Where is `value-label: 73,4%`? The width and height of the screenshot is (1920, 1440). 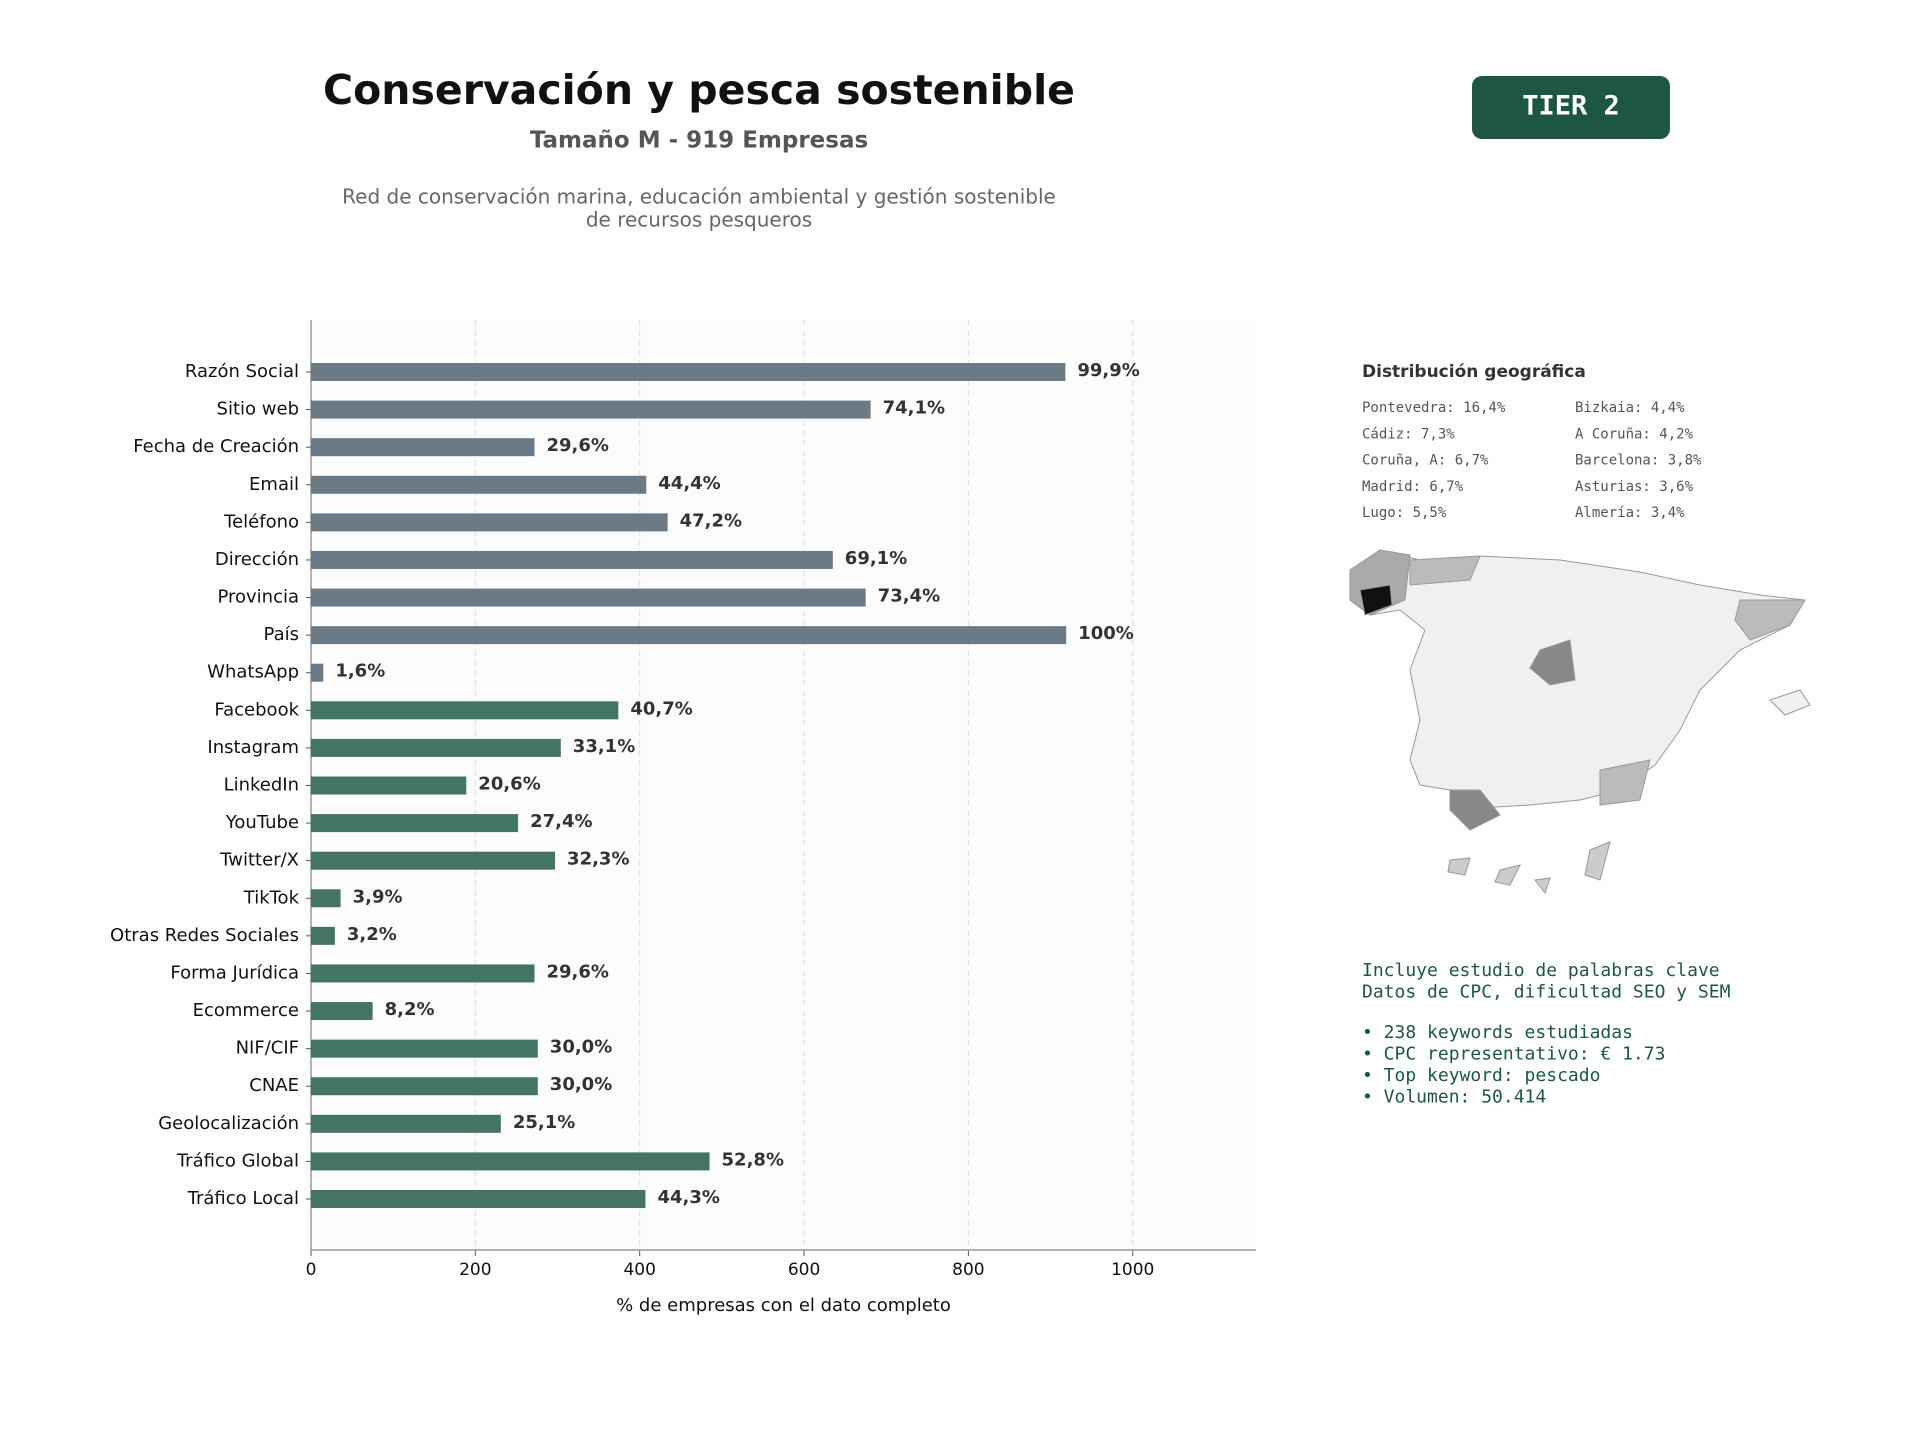 value-label: 73,4% is located at coordinates (909, 596).